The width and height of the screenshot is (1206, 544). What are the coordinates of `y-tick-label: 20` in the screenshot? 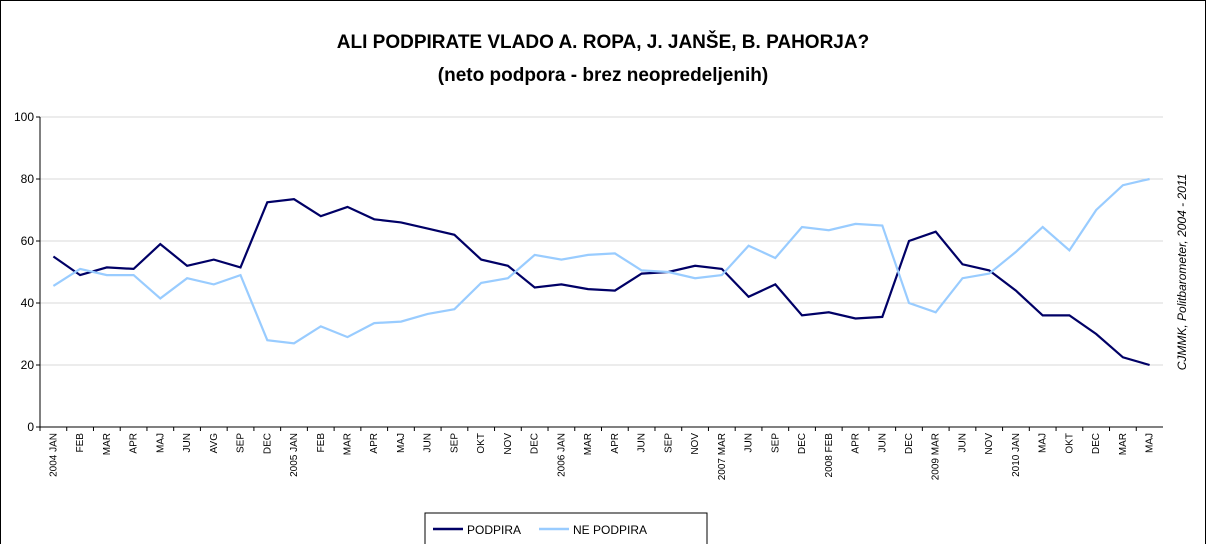 It's located at (28, 365).